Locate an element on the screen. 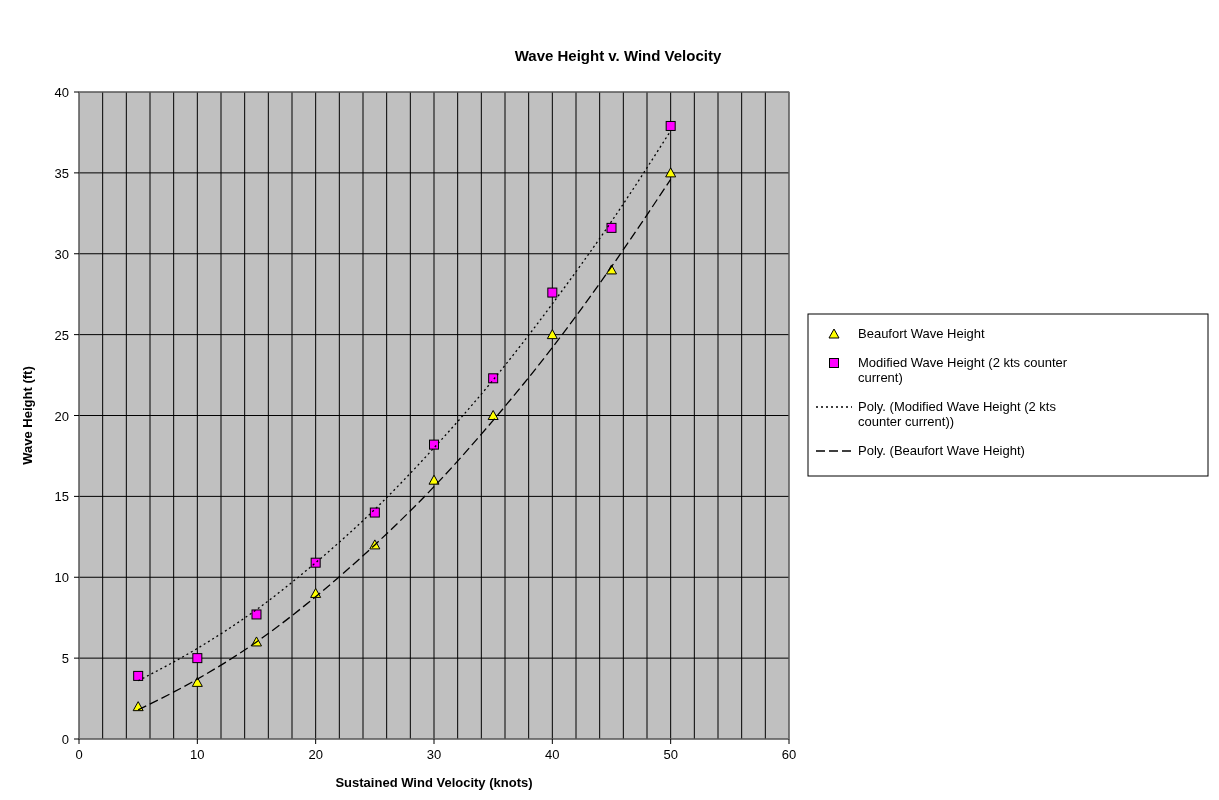  x-tick-label: 50 is located at coordinates (670, 754).